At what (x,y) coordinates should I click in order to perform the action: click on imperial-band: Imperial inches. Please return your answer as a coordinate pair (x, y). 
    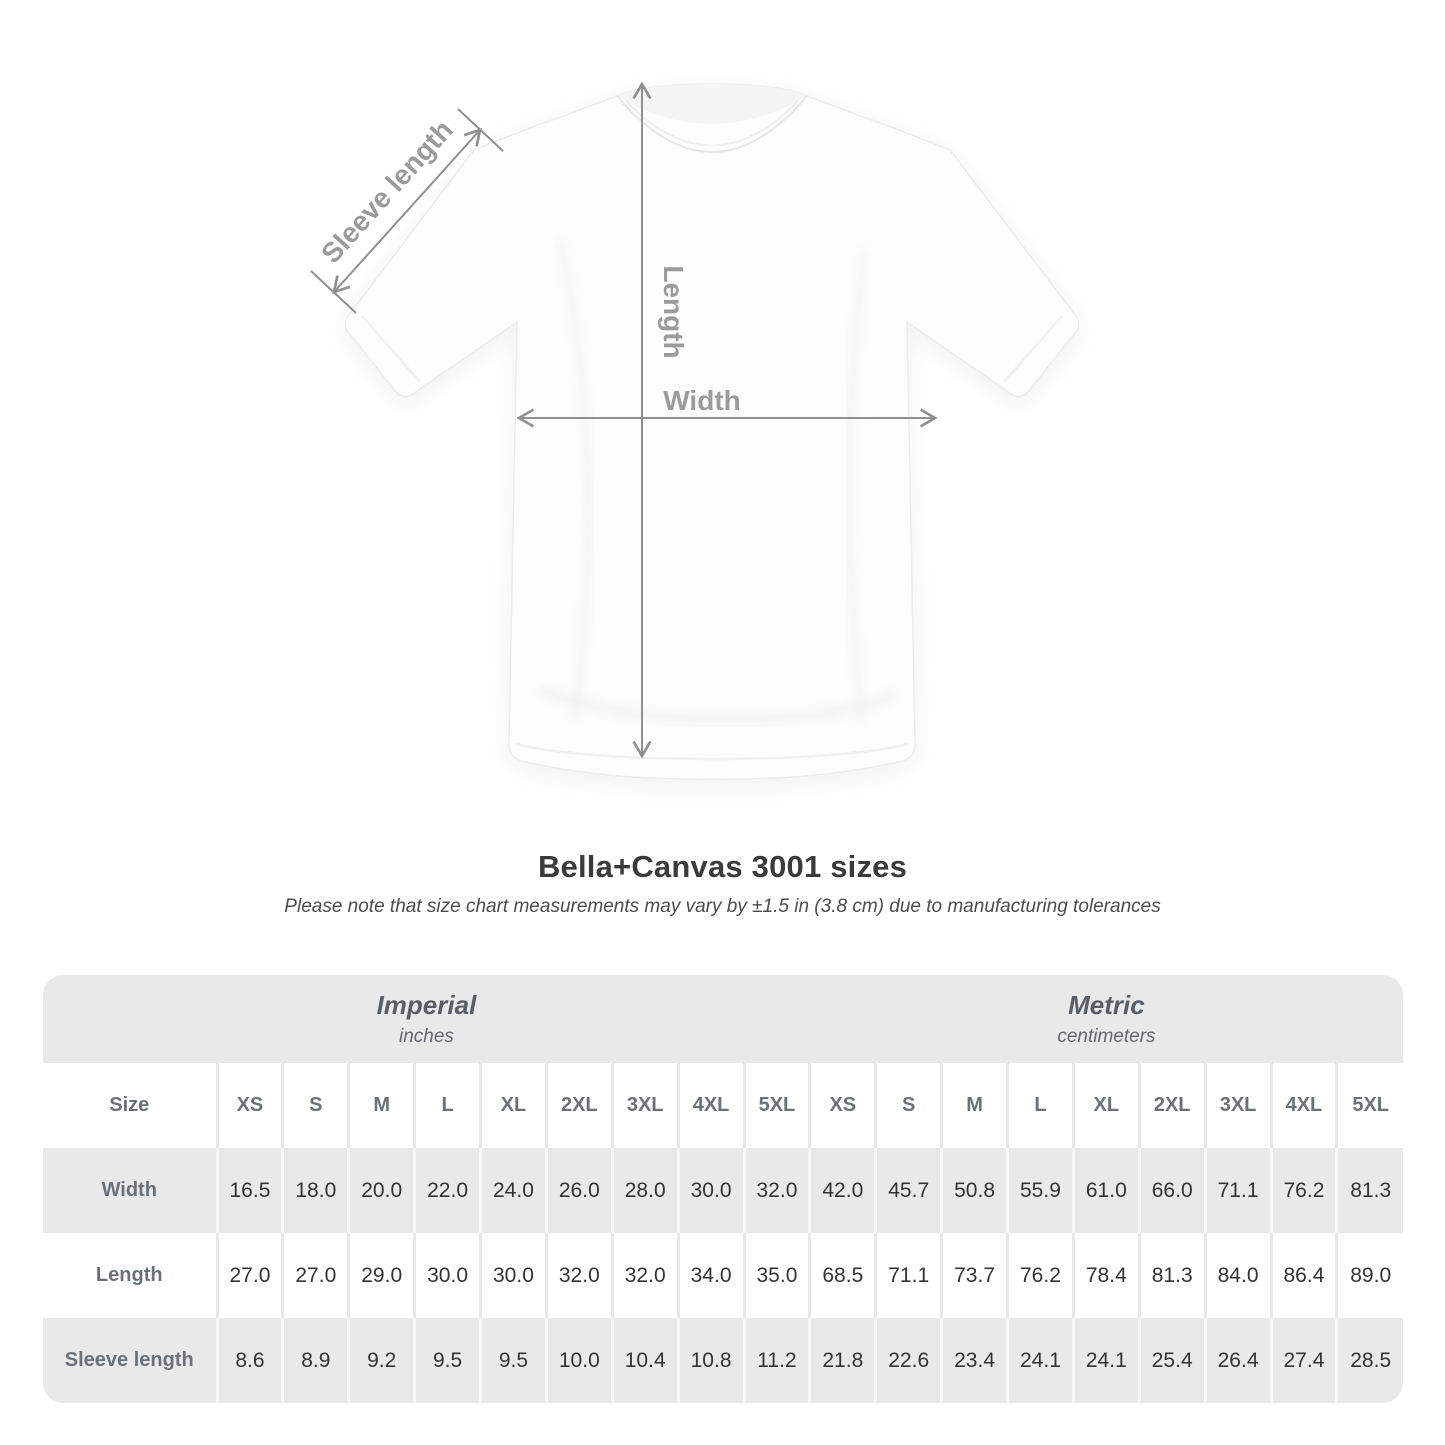
    Looking at the image, I should click on (426, 1019).